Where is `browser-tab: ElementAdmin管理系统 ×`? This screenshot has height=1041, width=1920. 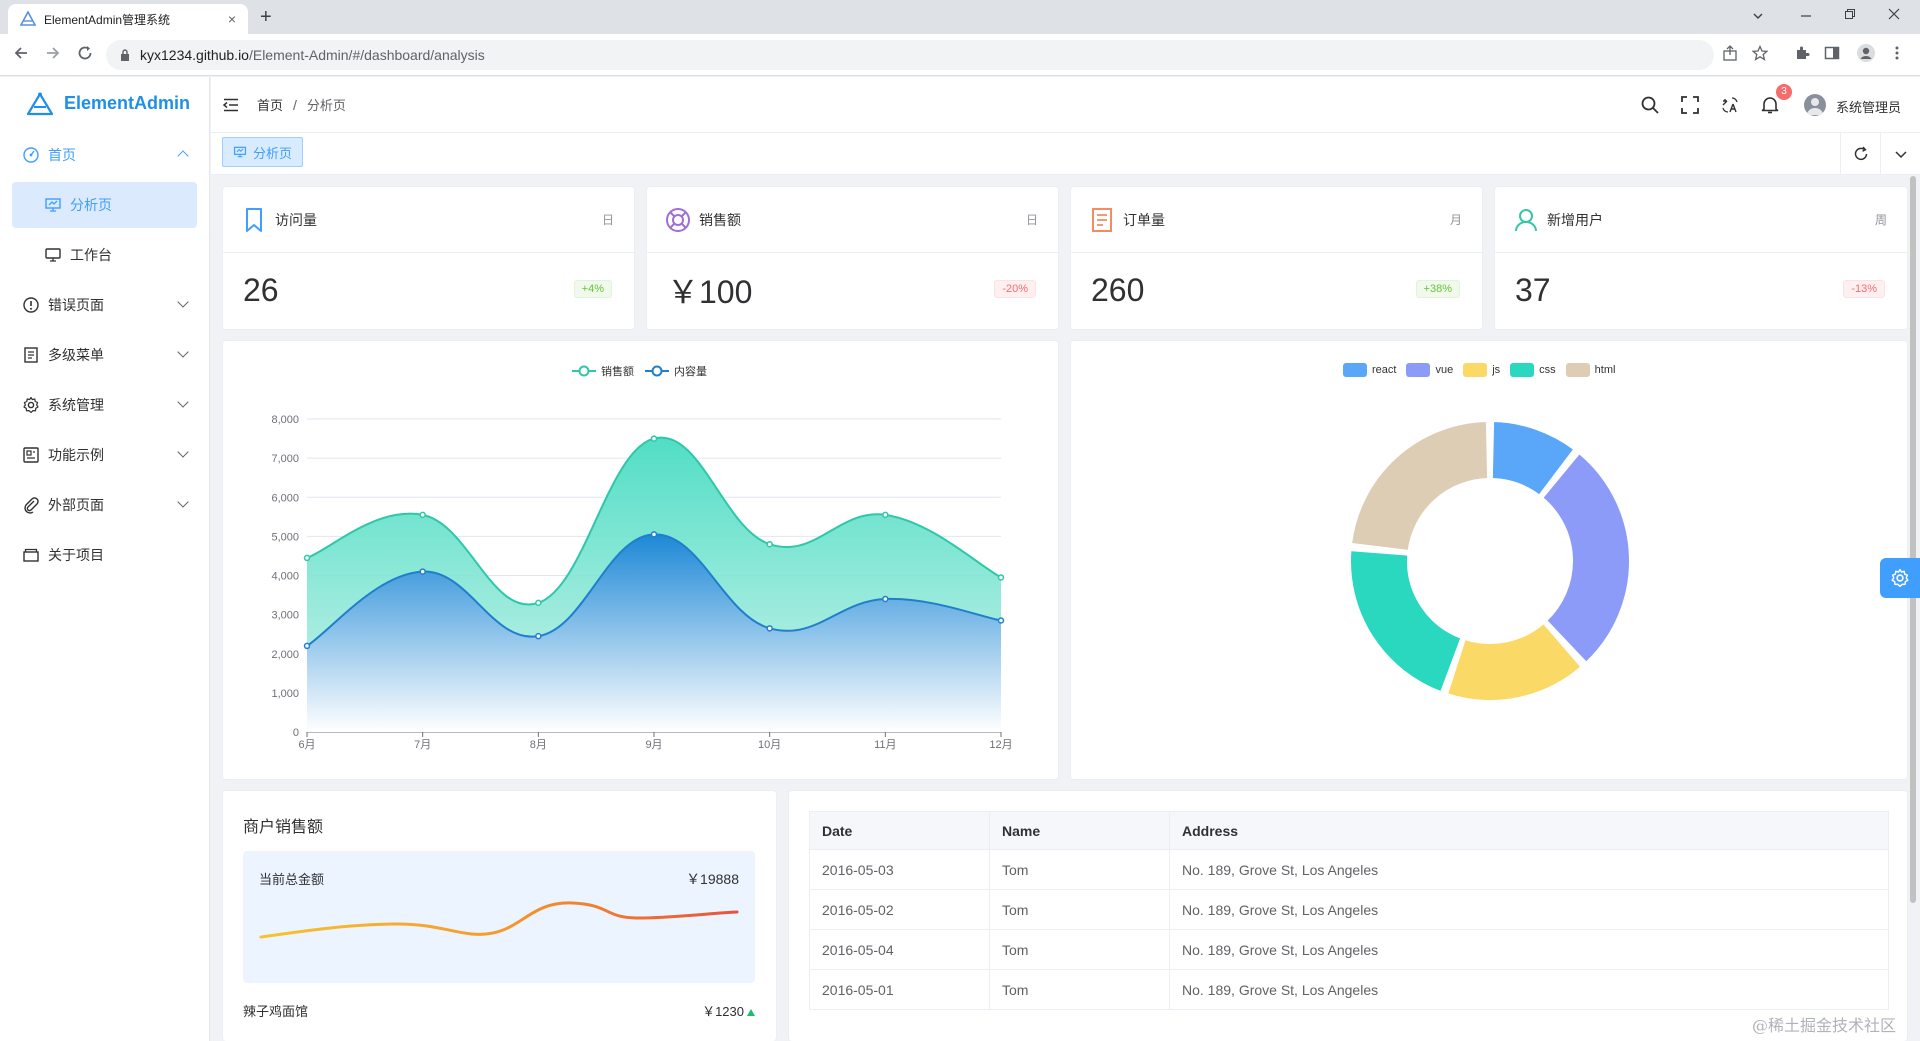 browser-tab: ElementAdmin管理系统 × is located at coordinates (128, 19).